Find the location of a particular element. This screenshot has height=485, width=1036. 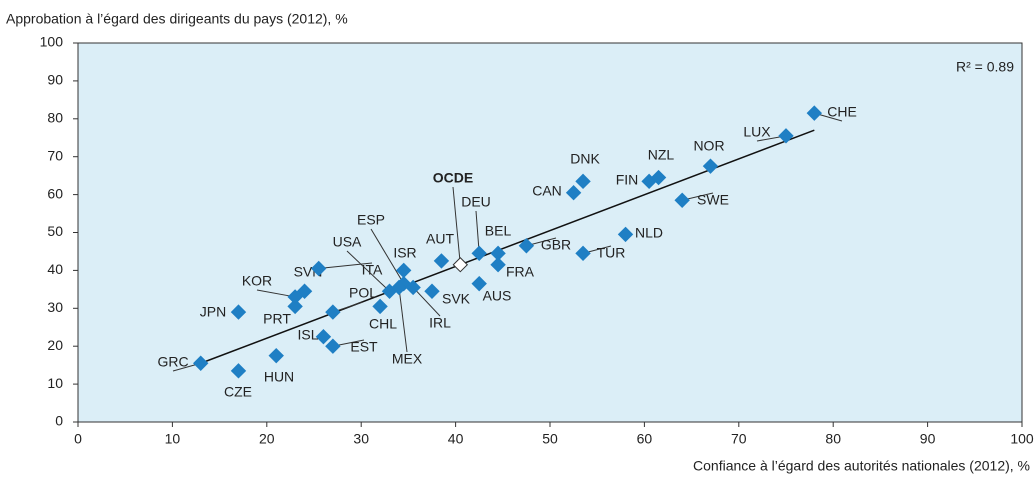

point-label: JPN is located at coordinates (213, 312).